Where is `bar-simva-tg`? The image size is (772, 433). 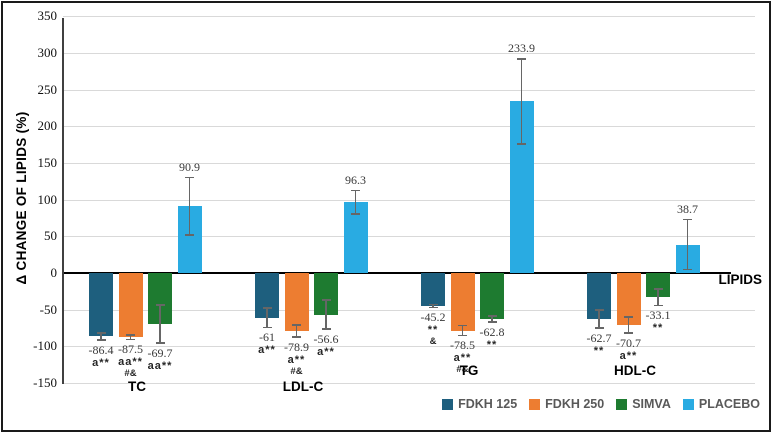
bar-simva-tg is located at coordinates (492, 296).